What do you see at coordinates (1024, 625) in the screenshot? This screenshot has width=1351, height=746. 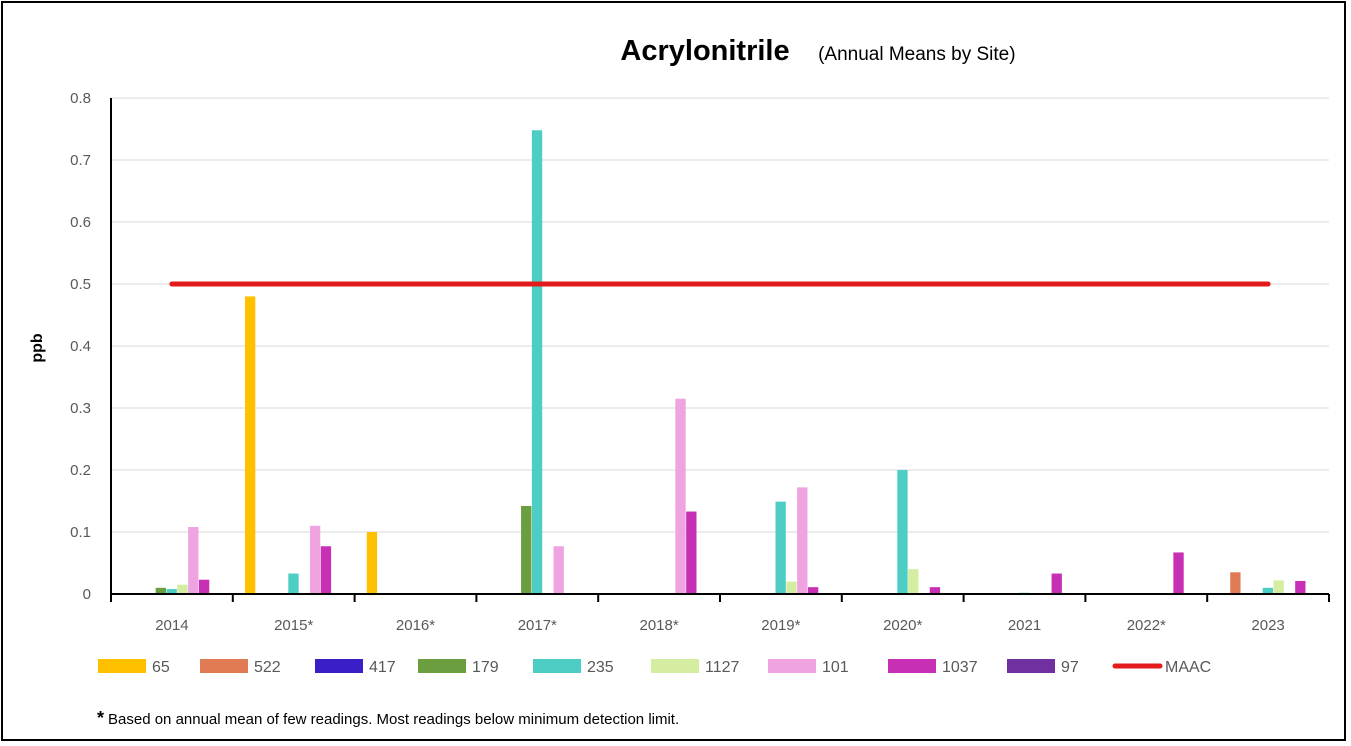 I see `x-tick-label: 2021` at bounding box center [1024, 625].